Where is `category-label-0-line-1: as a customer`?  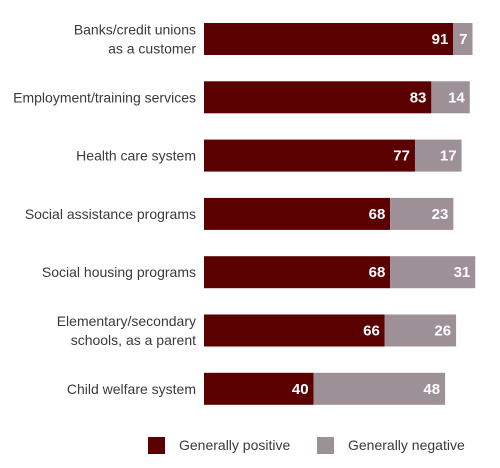
category-label-0-line-1: as a customer is located at coordinates (152, 49).